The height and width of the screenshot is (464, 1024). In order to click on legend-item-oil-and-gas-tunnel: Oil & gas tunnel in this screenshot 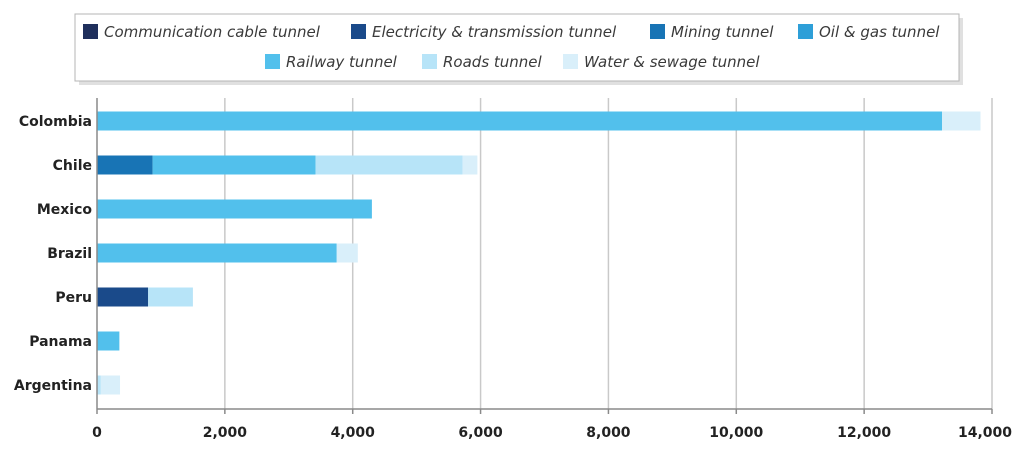, I will do `click(869, 32)`.